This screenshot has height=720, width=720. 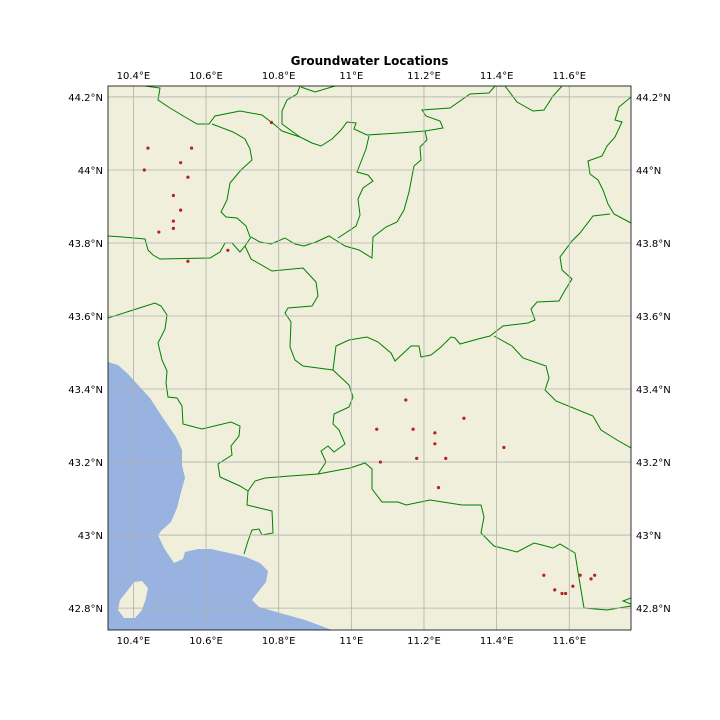 I want to click on lon-tick-label-bottom: 10.8°E, so click(x=279, y=641).